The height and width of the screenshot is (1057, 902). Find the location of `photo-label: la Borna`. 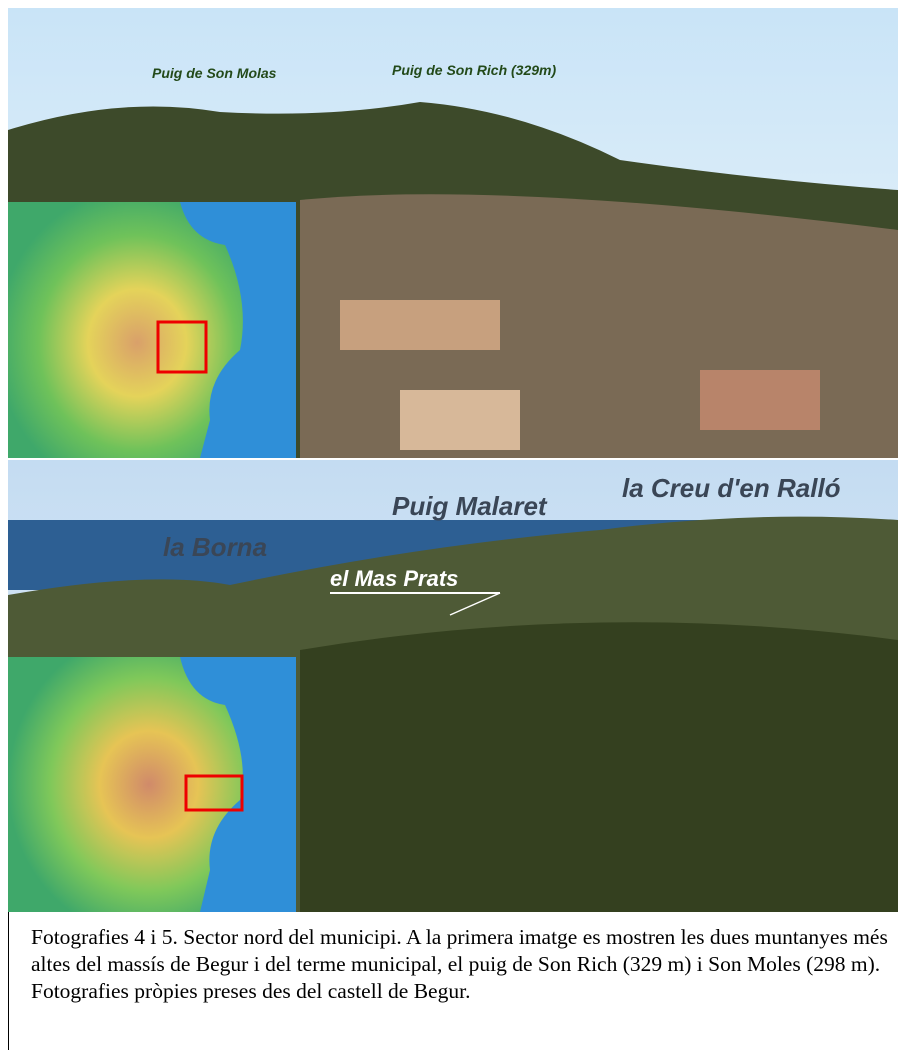

photo-label: la Borna is located at coordinates (215, 547).